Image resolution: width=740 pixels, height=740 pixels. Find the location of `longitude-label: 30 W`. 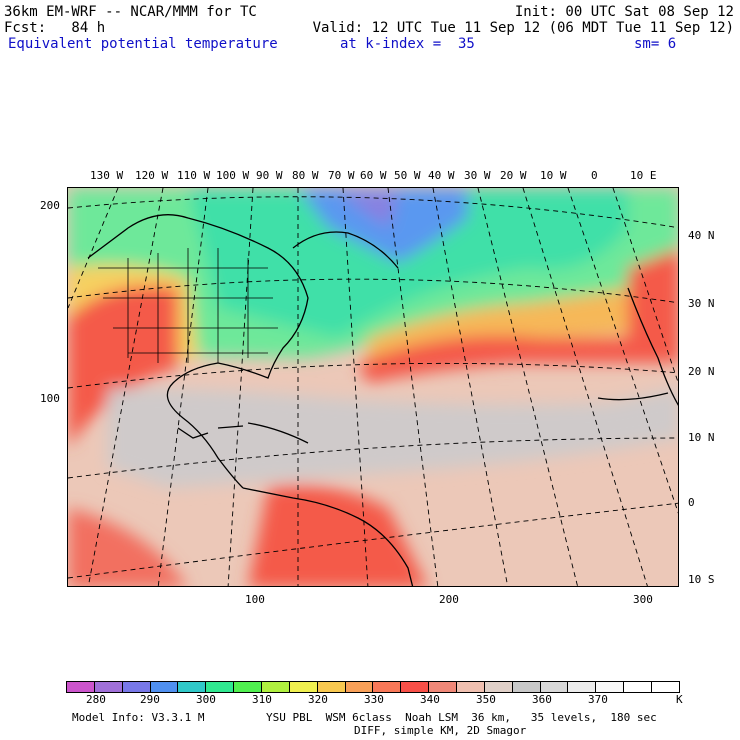

longitude-label: 30 W is located at coordinates (477, 175).